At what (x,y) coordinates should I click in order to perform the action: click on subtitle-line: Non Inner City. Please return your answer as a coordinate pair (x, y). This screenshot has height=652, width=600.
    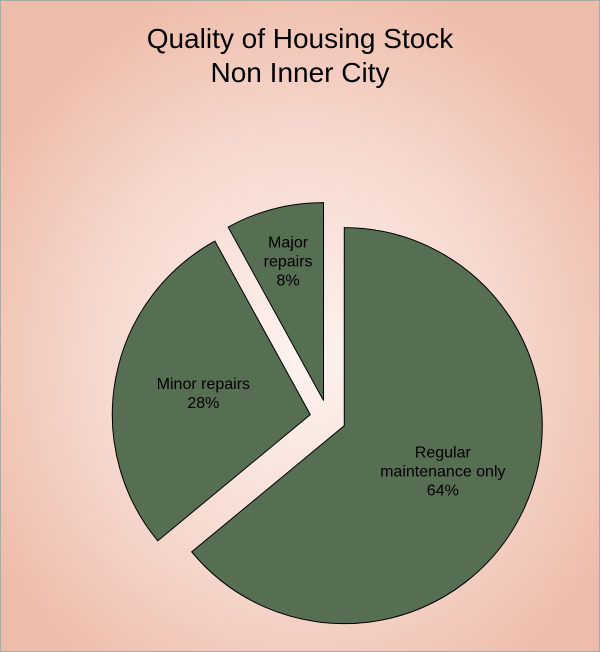
    Looking at the image, I should click on (300, 72).